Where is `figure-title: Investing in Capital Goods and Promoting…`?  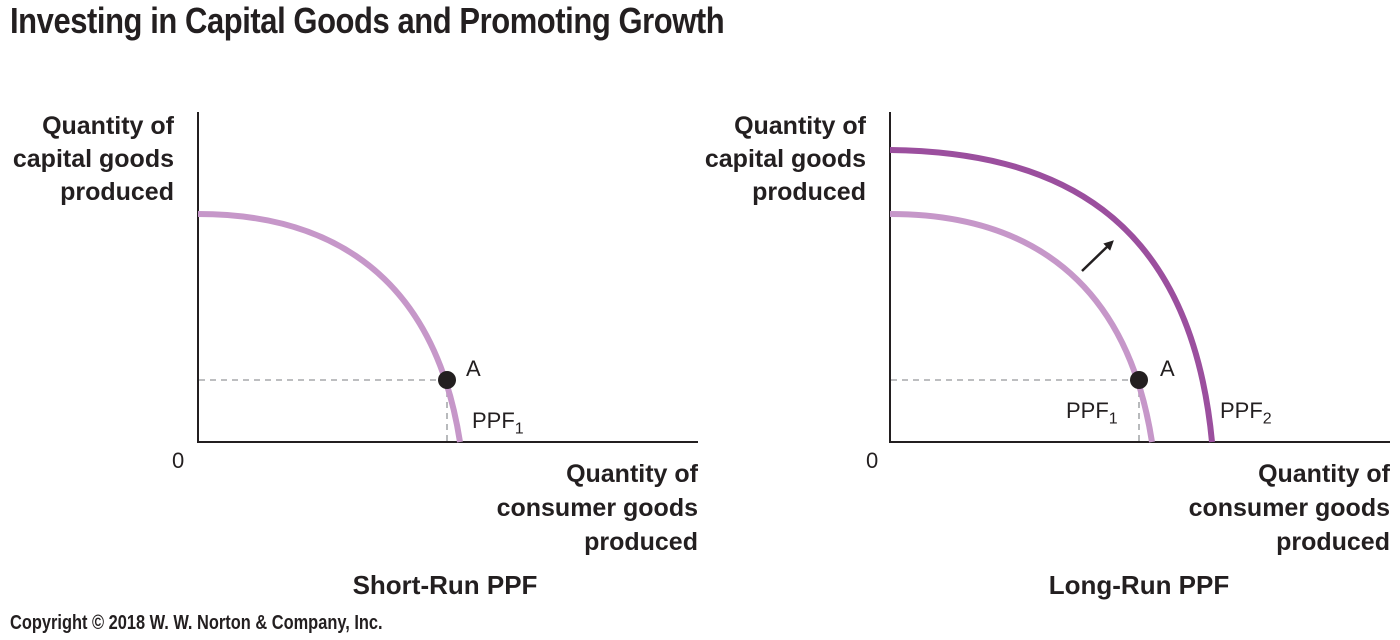
figure-title: Investing in Capital Goods and Promoting… is located at coordinates (367, 20).